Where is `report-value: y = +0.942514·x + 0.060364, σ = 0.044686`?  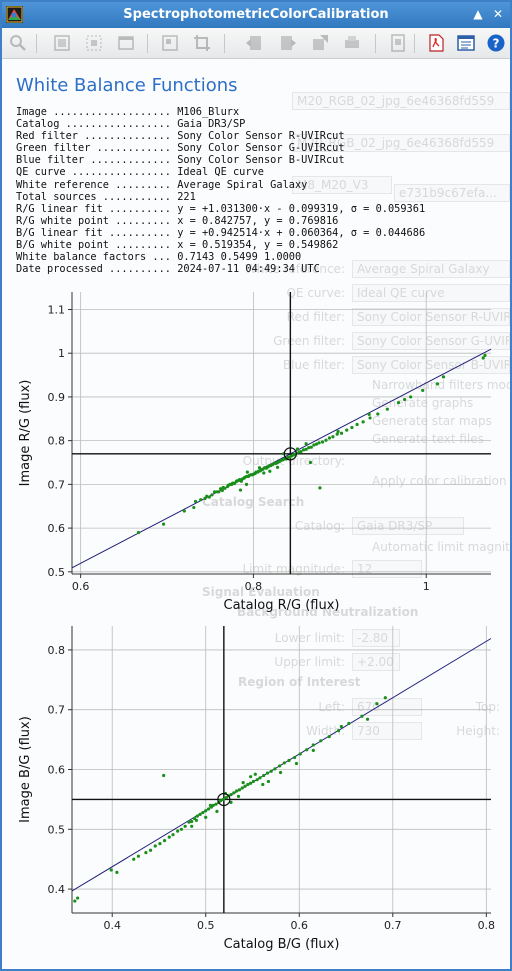
report-value: y = +0.942514·x + 0.060364, σ = 0.044686 is located at coordinates (301, 232).